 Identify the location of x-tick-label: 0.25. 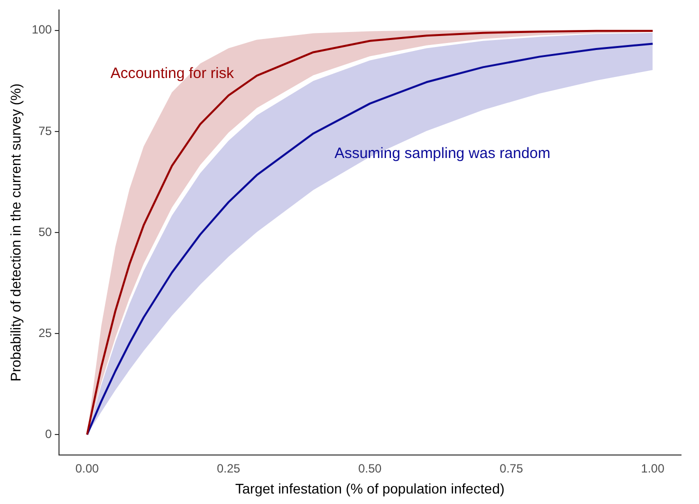
(228, 468).